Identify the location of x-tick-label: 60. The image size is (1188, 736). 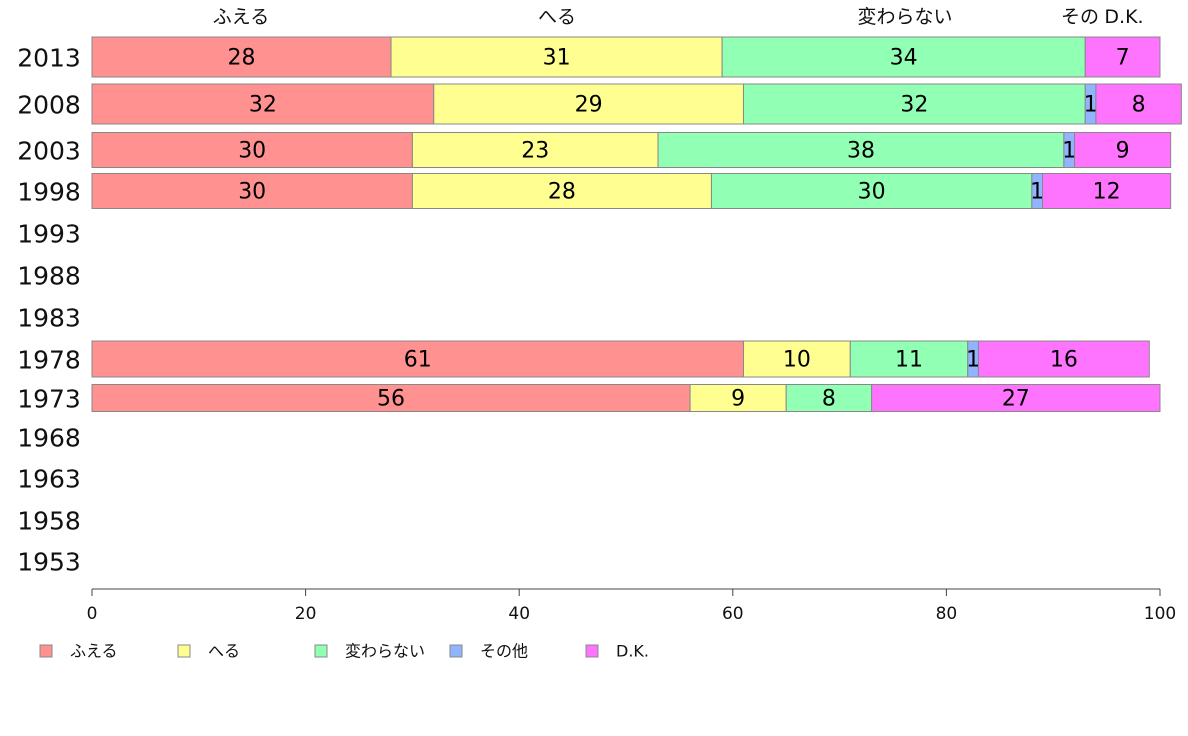
(733, 614).